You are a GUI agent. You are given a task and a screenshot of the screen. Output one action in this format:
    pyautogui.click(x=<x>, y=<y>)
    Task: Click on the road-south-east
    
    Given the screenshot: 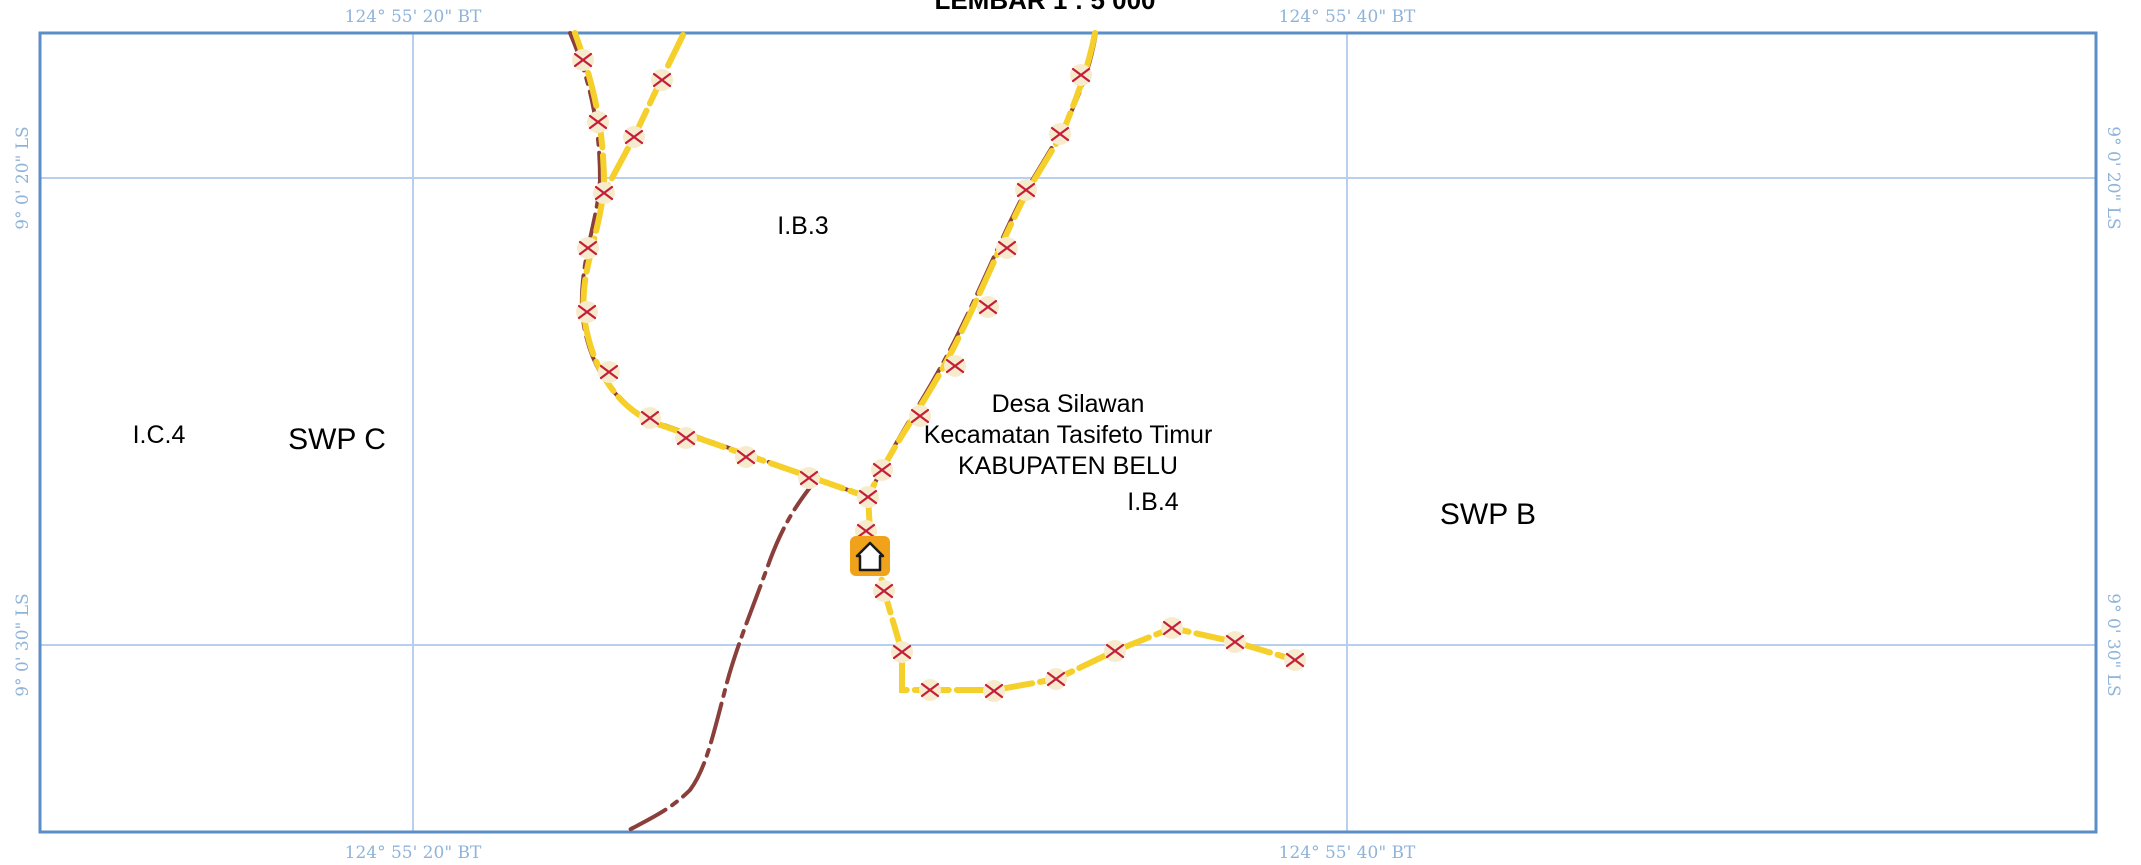 What is the action you would take?
    pyautogui.click(x=1081, y=593)
    